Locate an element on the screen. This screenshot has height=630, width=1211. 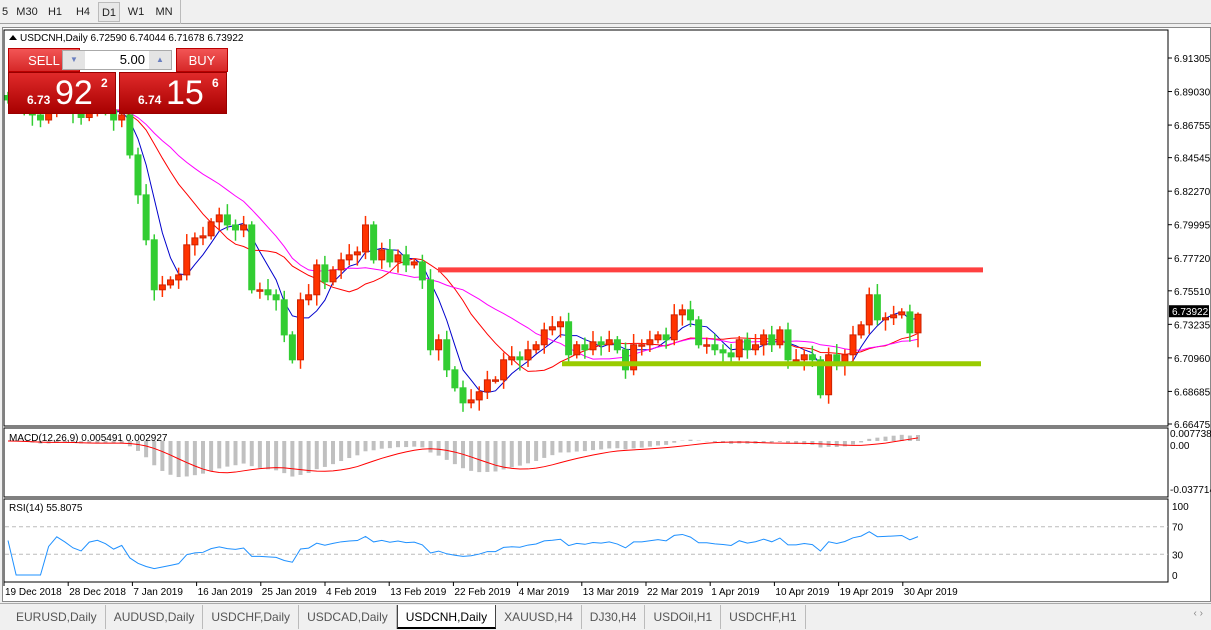
price-tick-label: 6.86755 is located at coordinates (1192, 126).